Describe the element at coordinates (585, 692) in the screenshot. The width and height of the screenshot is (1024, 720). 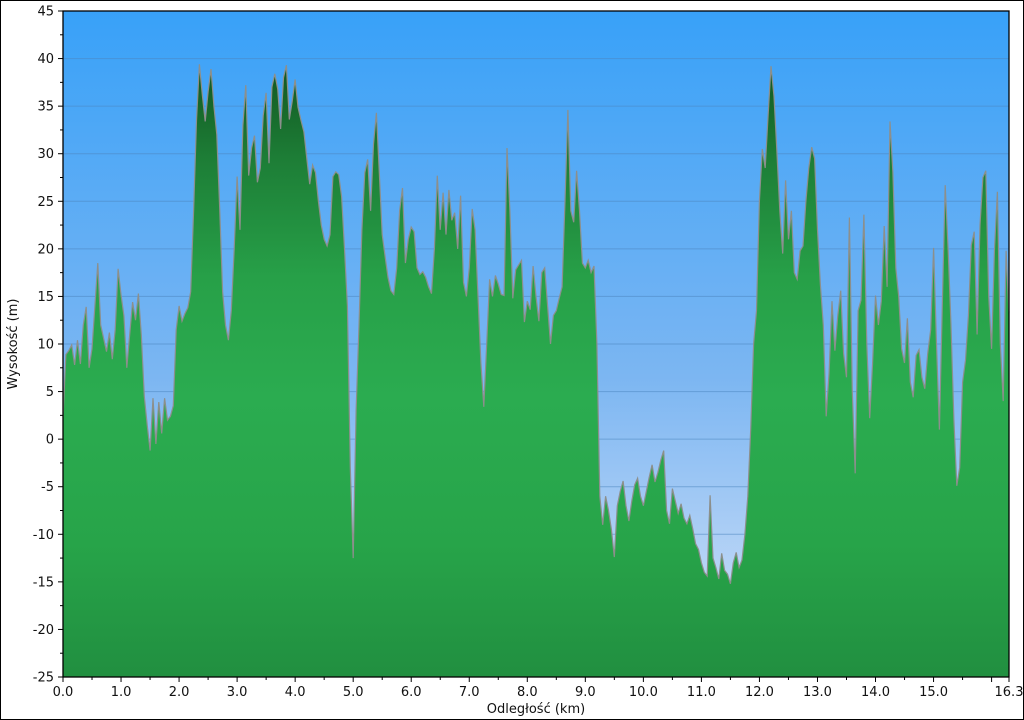
I see `x-tick-label: 9.0` at that location.